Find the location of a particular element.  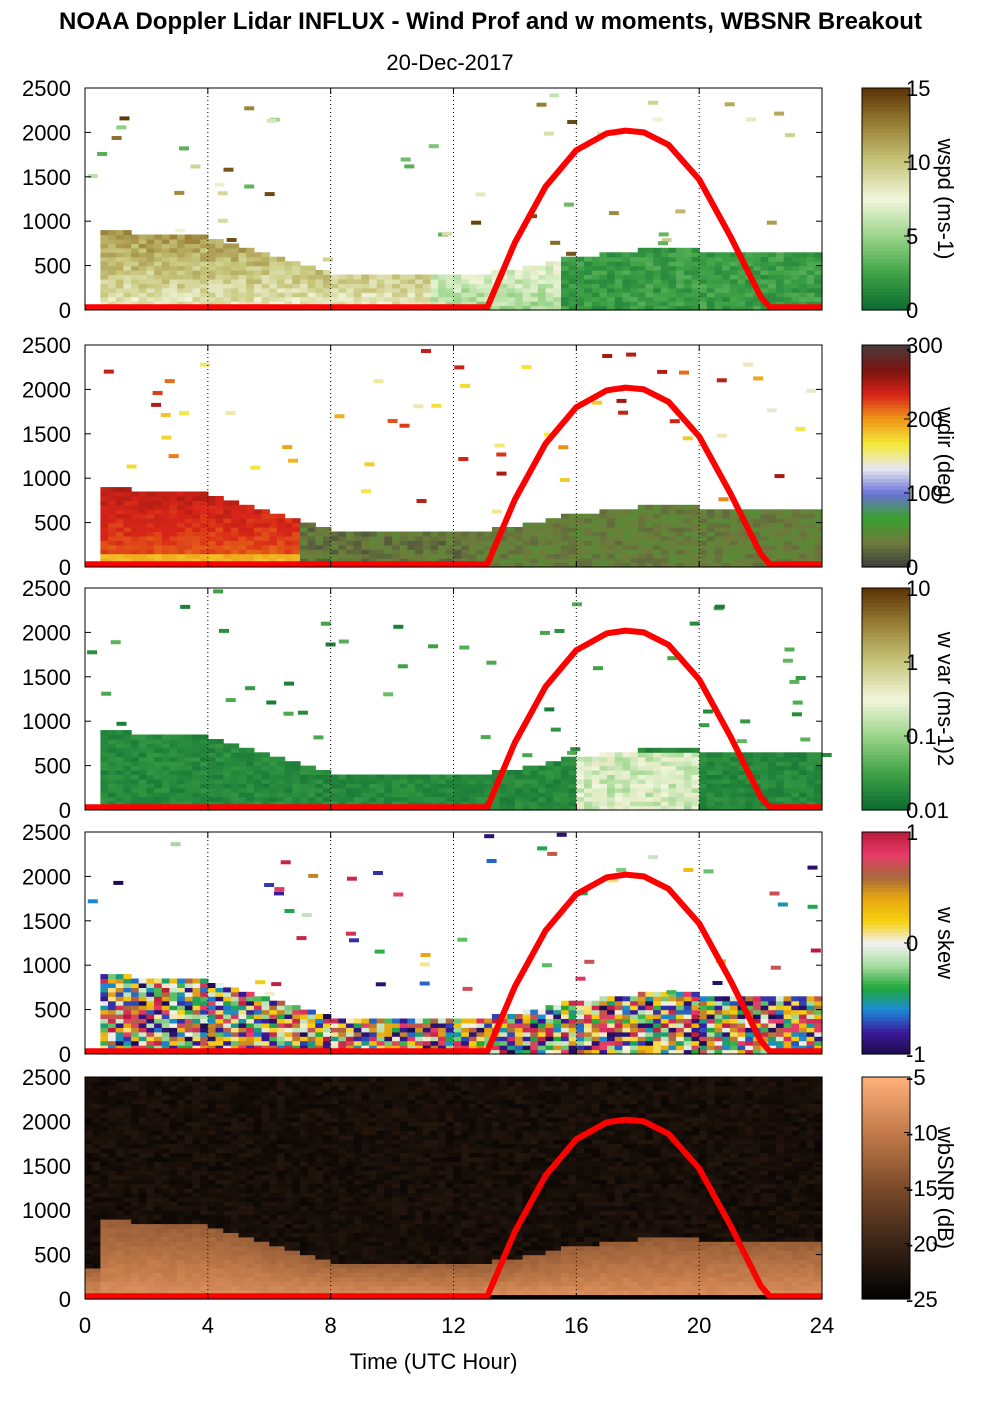

figure-date: 20-Dec-2017 is located at coordinates (450, 62).